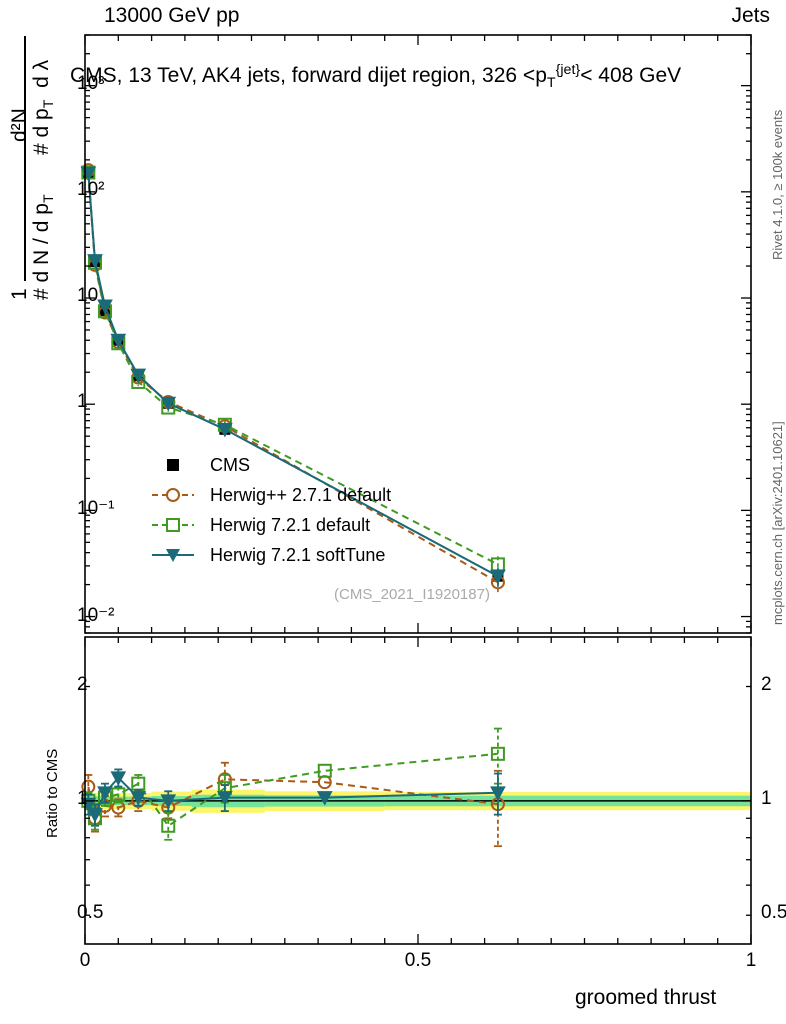 The height and width of the screenshot is (1024, 786). What do you see at coordinates (230, 464) in the screenshot?
I see `legend-label: CMS` at bounding box center [230, 464].